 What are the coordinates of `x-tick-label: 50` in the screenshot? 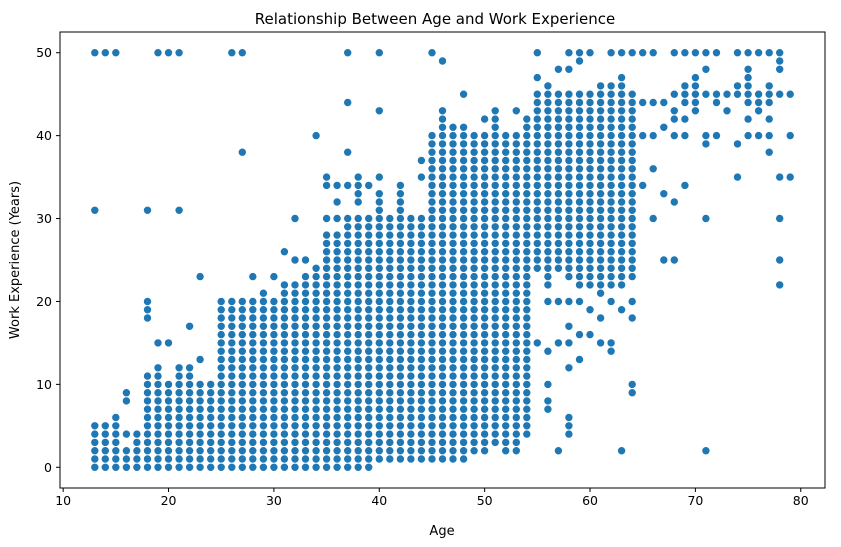 It's located at (485, 500).